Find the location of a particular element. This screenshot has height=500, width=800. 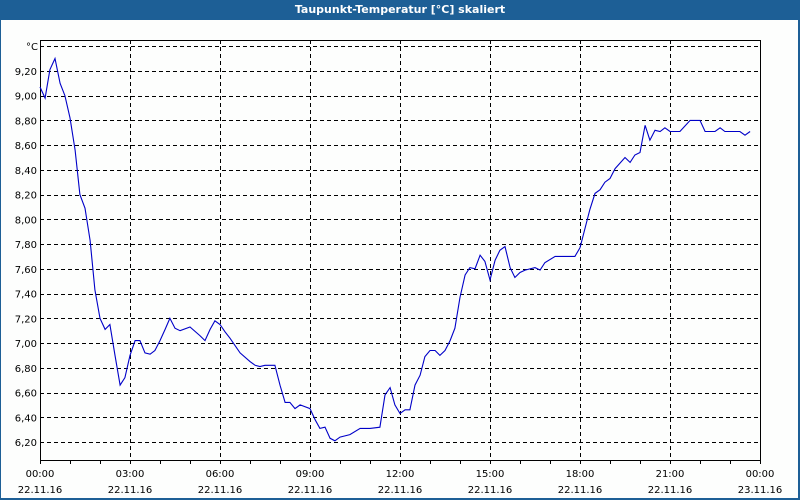

y-tick-label: 7,60 is located at coordinates (26, 270).